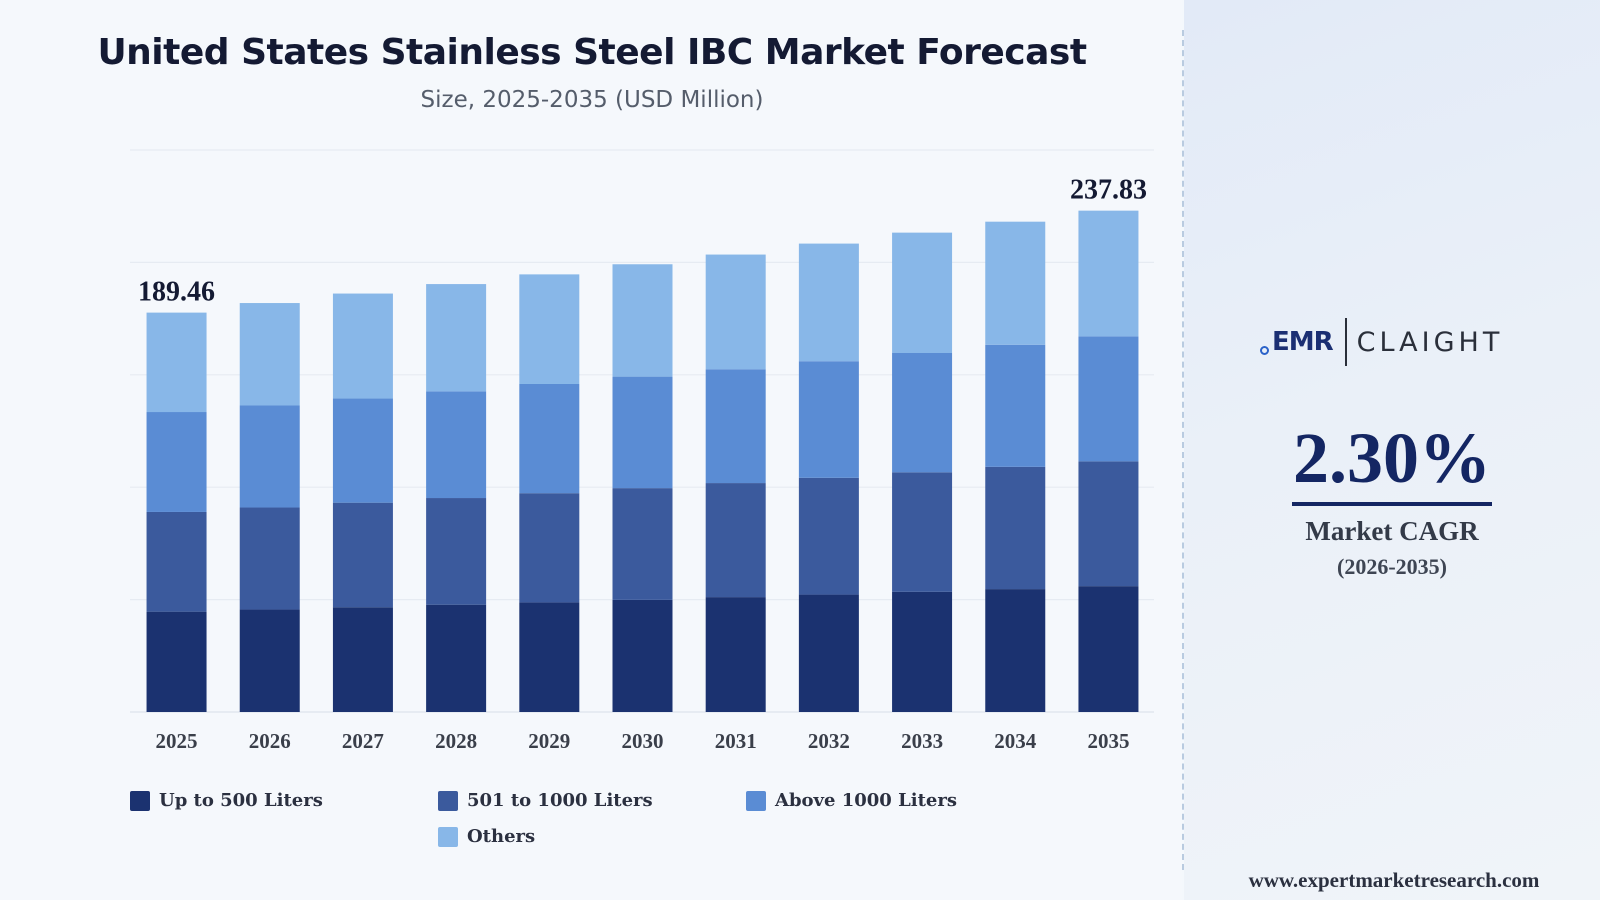 This screenshot has width=1600, height=900. What do you see at coordinates (829, 741) in the screenshot?
I see `x-tick-label: 2032` at bounding box center [829, 741].